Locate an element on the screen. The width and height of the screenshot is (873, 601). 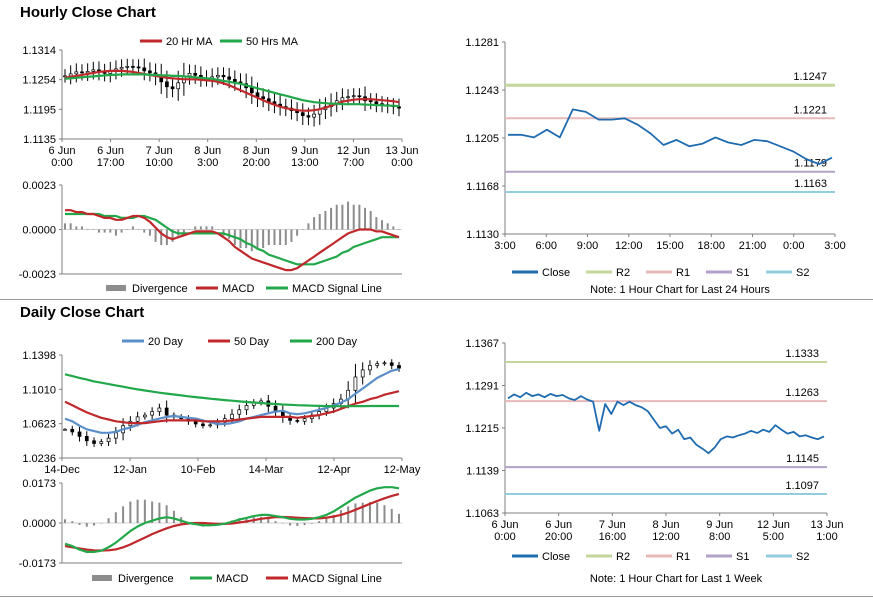
hourly-candle-y-tick-label: 1.1195 is located at coordinates (39, 110).